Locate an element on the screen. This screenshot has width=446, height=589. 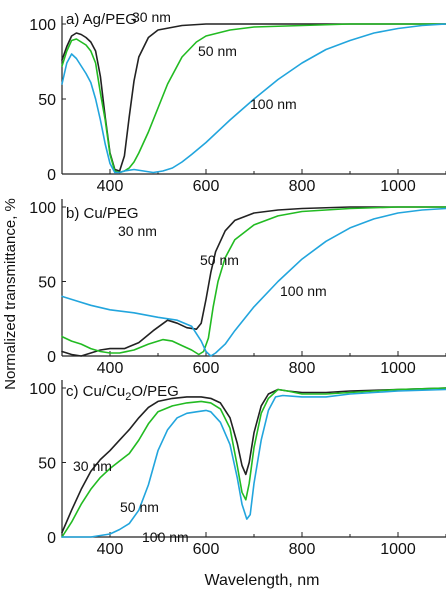
panel-a-label: a) Ag/PEG is located at coordinates (101, 19).